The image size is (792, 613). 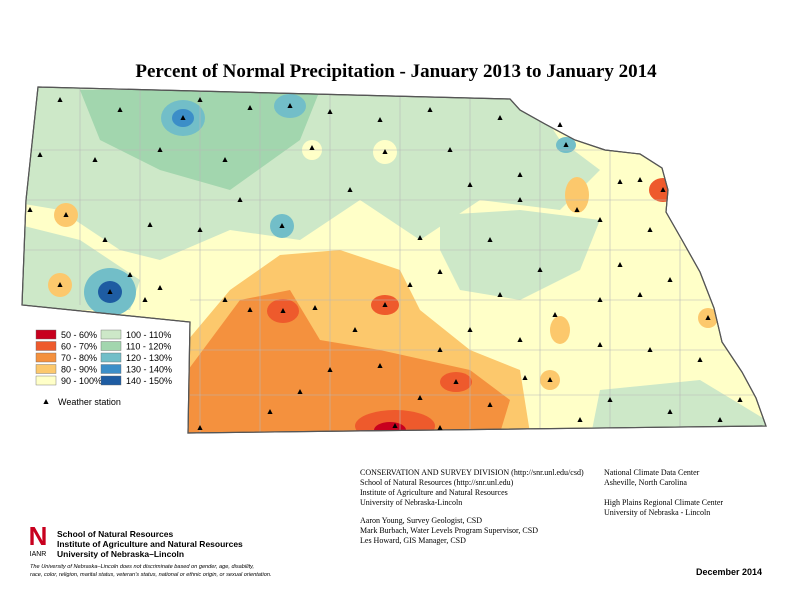 What do you see at coordinates (120, 554) in the screenshot?
I see `logo-line: University of Nebraska–Lincoln` at bounding box center [120, 554].